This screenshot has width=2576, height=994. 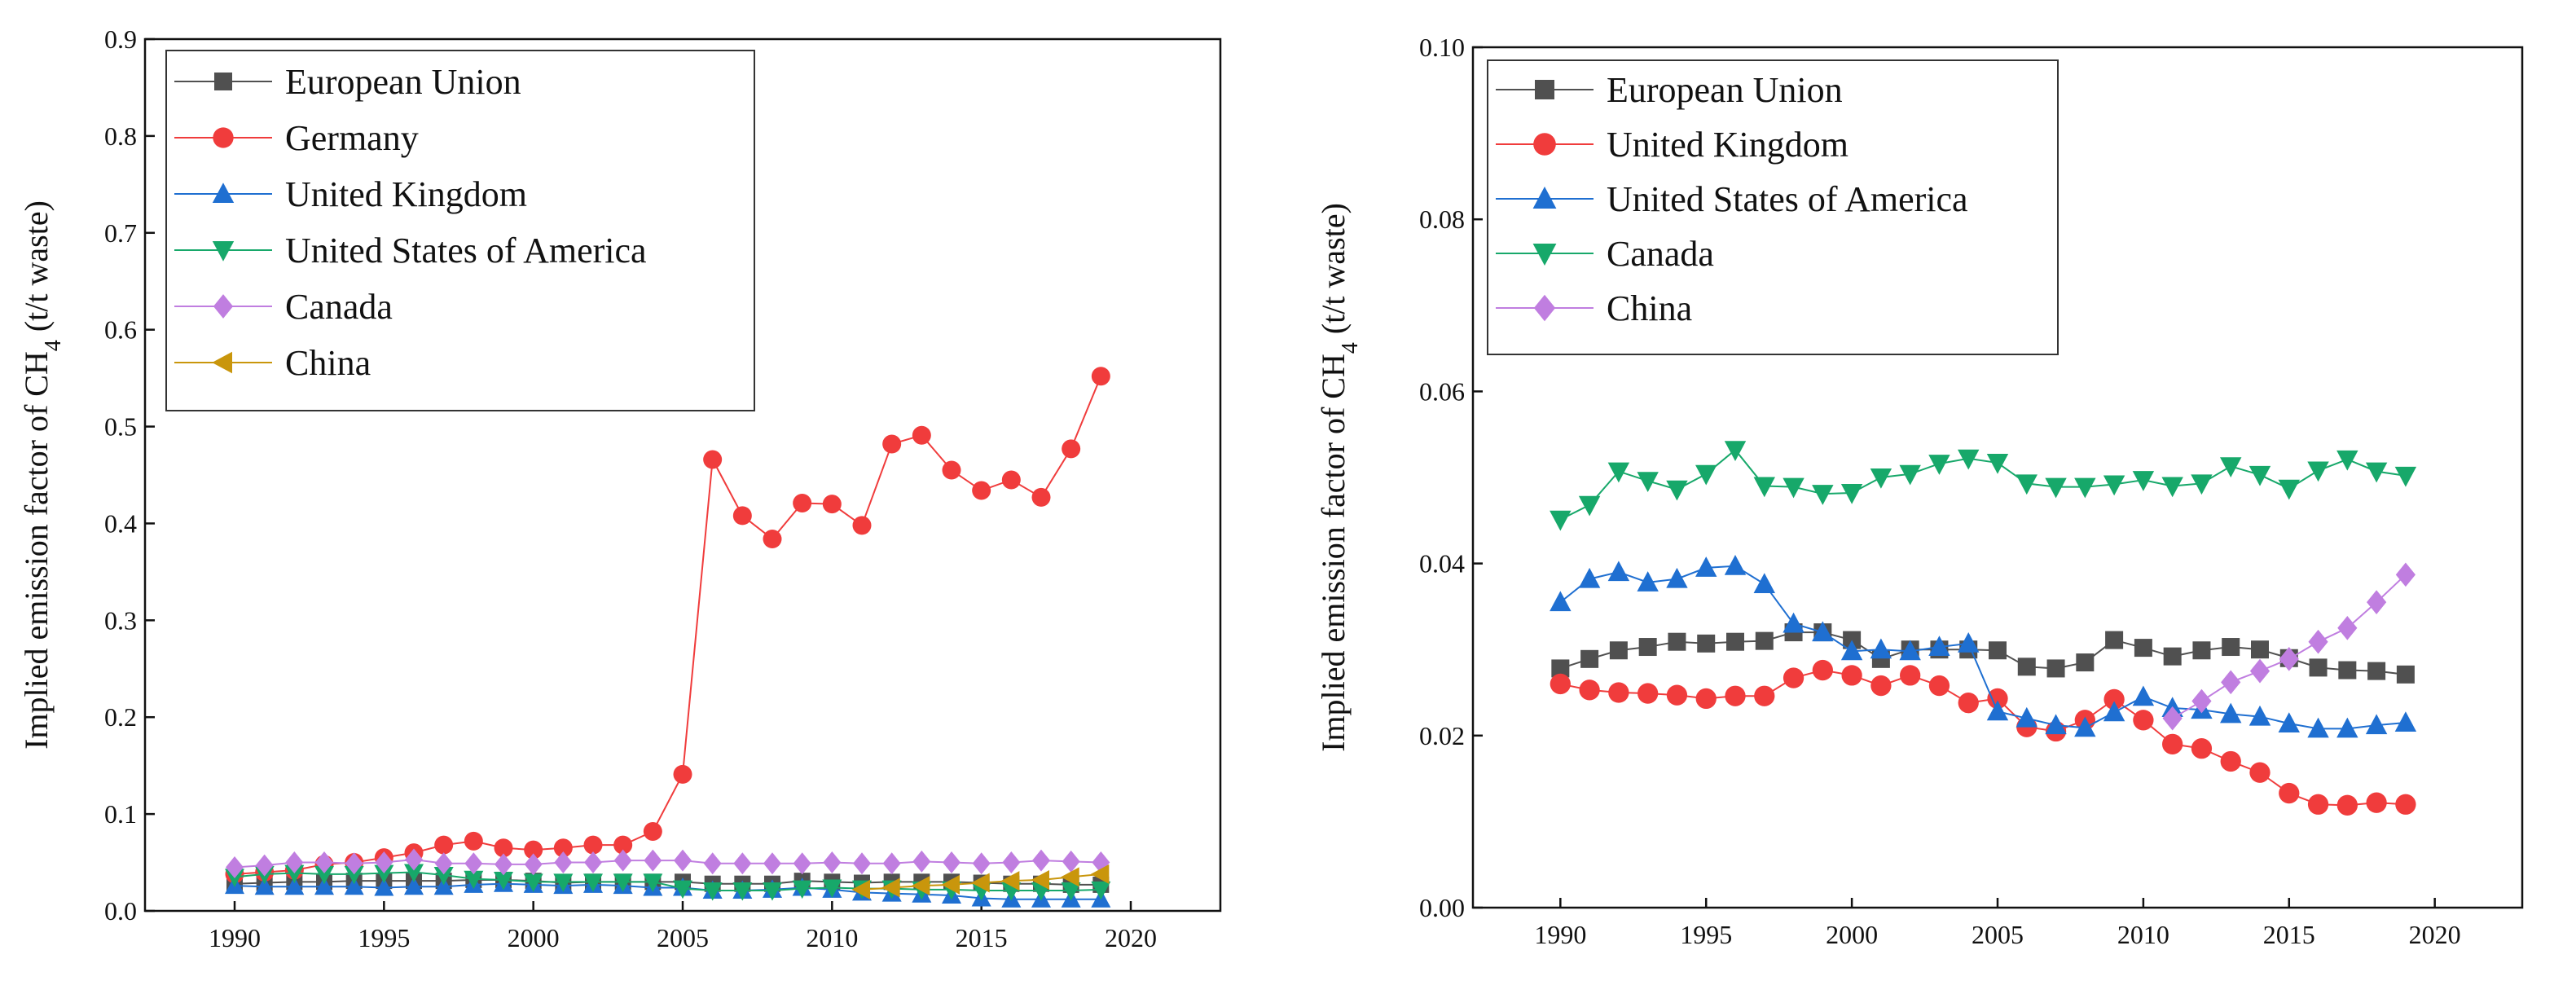 What do you see at coordinates (1983, 653) in the screenshot?
I see `series-line-european-union` at bounding box center [1983, 653].